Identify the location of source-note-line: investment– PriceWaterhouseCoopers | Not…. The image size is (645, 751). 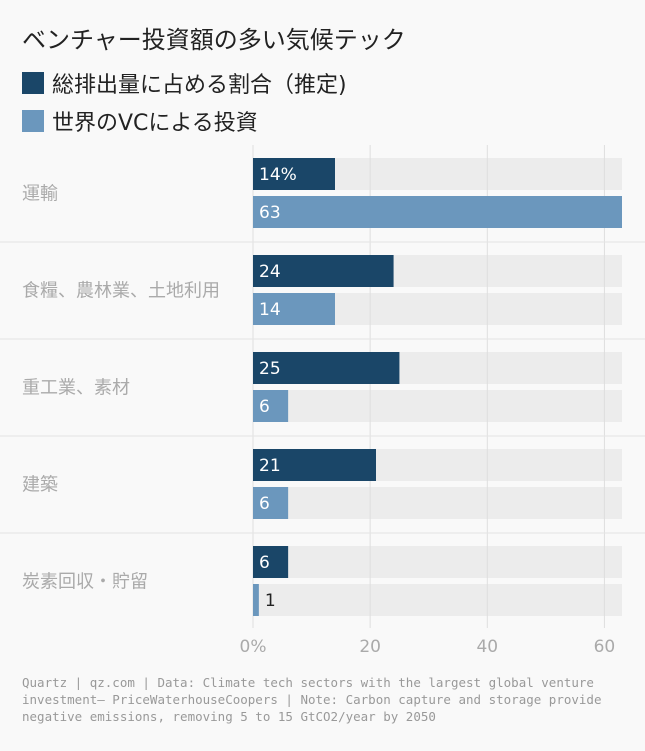
(312, 699).